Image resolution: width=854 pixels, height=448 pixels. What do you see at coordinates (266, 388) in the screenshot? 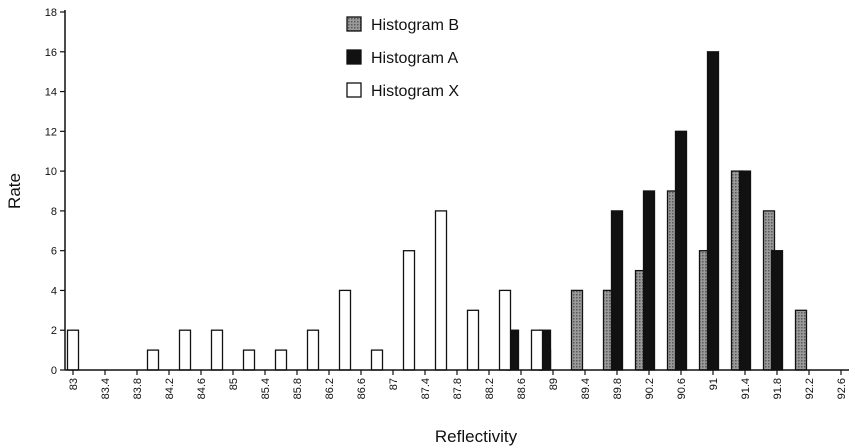
I see `x-tick-label: 85.4` at bounding box center [266, 388].